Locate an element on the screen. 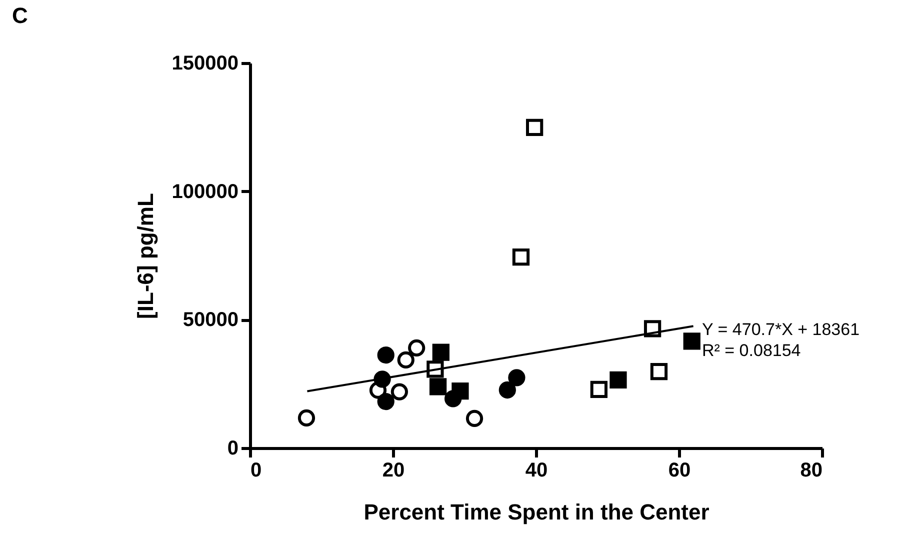  y-tick-label: 0 is located at coordinates (232, 449).